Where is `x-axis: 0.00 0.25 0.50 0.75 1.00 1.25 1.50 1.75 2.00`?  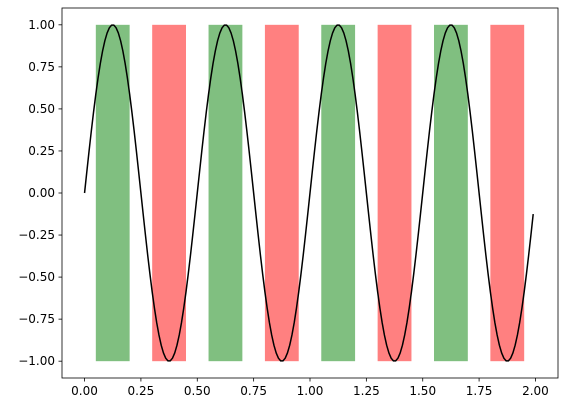
x-axis: 0.00 0.25 0.50 0.75 1.00 1.25 1.50 1.75 2.00 is located at coordinates (310, 388).